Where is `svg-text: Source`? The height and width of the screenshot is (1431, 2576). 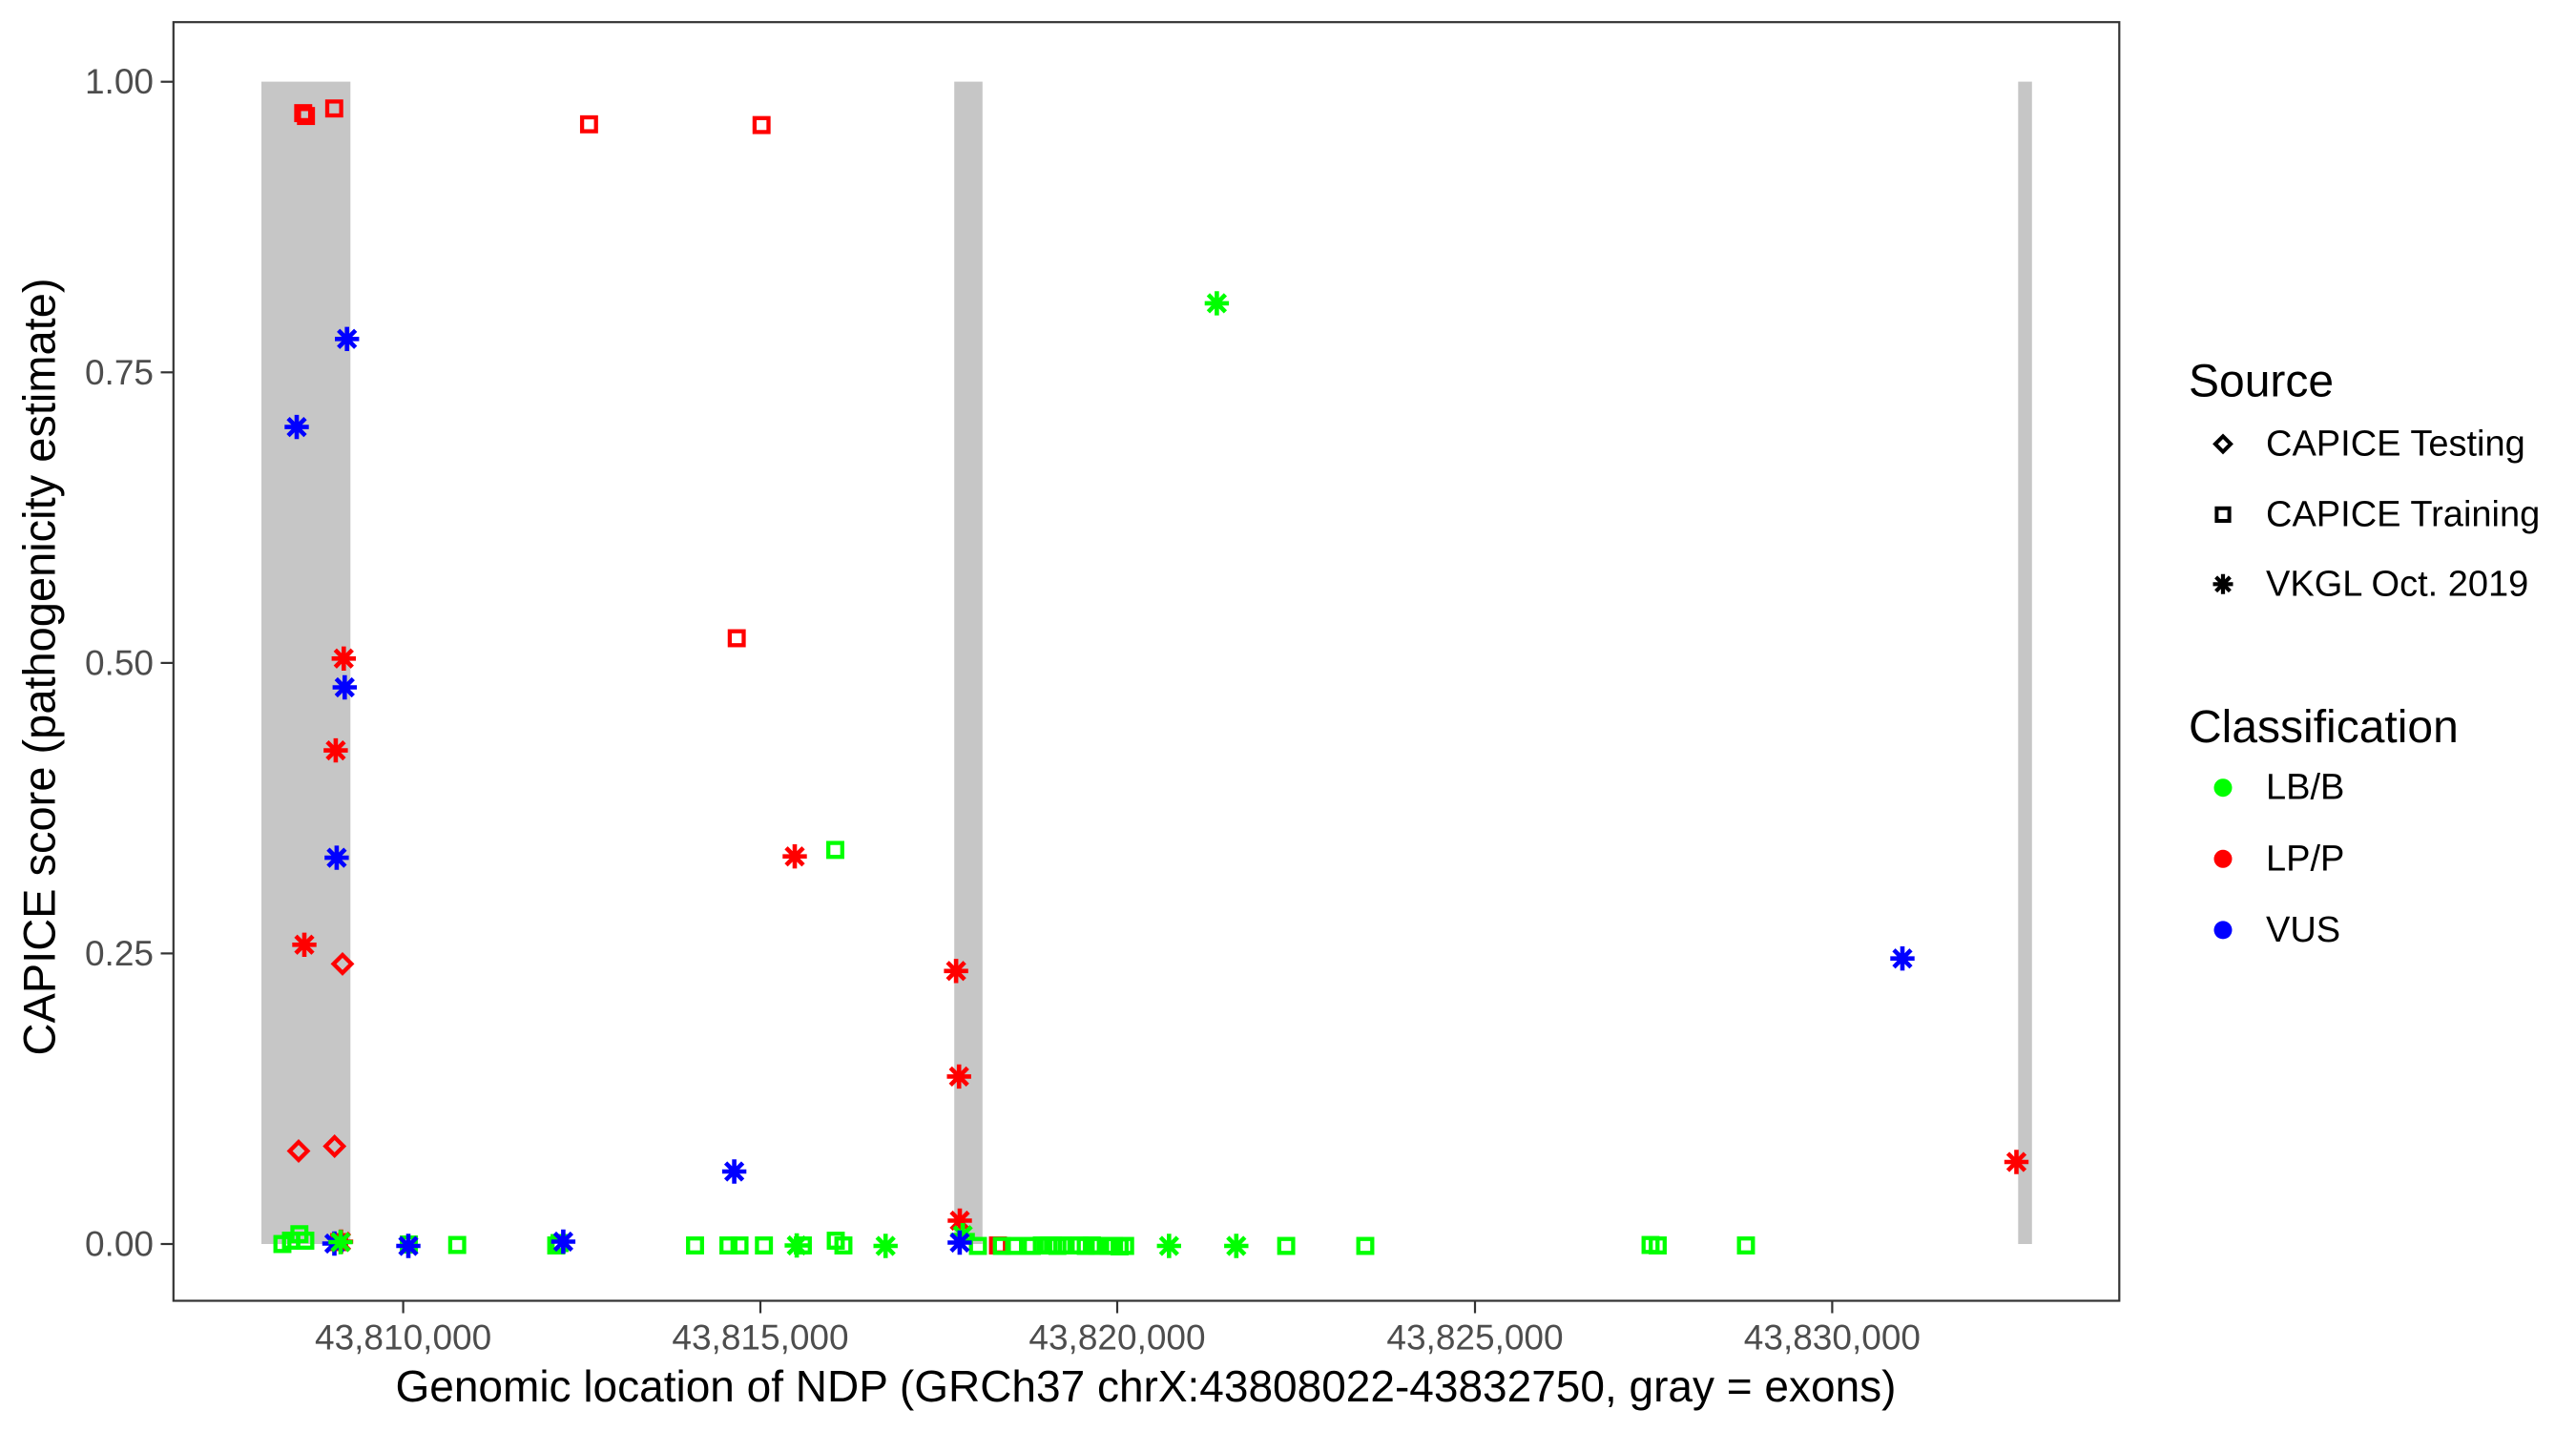 svg-text: Source is located at coordinates (2261, 382).